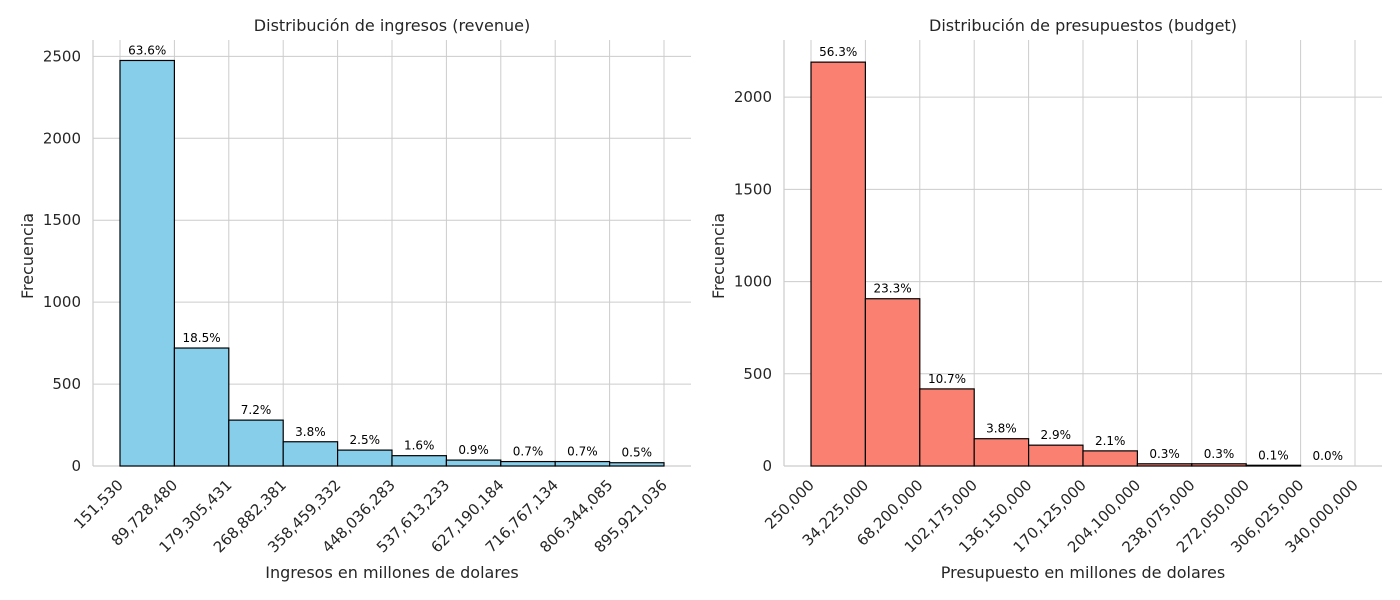 The height and width of the screenshot is (600, 1400). What do you see at coordinates (1328, 456) in the screenshot?
I see `bar-percent-label: 0.0%` at bounding box center [1328, 456].